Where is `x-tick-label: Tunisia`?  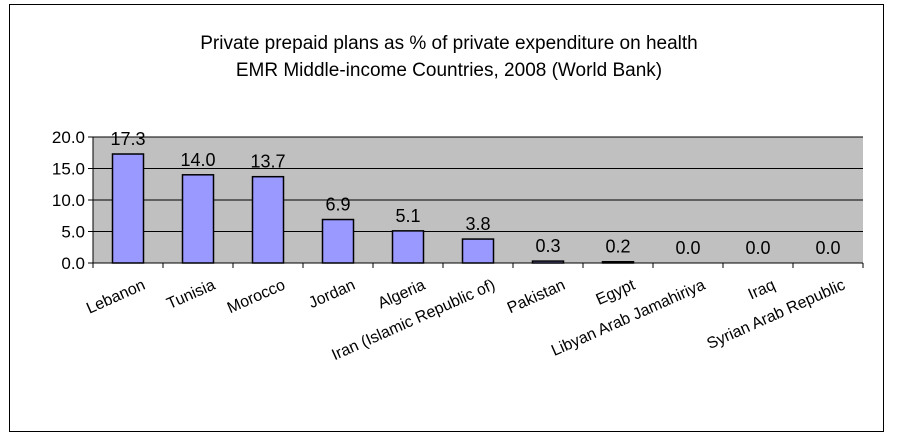
x-tick-label: Tunisia is located at coordinates (191, 295).